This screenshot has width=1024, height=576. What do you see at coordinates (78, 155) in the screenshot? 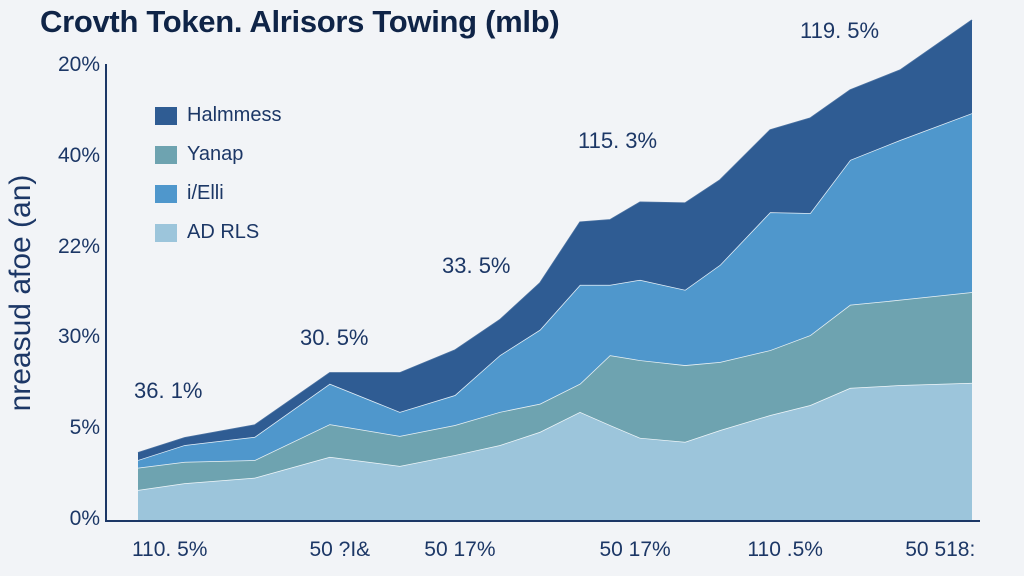
I see `y-tick-label: 40%` at bounding box center [78, 155].